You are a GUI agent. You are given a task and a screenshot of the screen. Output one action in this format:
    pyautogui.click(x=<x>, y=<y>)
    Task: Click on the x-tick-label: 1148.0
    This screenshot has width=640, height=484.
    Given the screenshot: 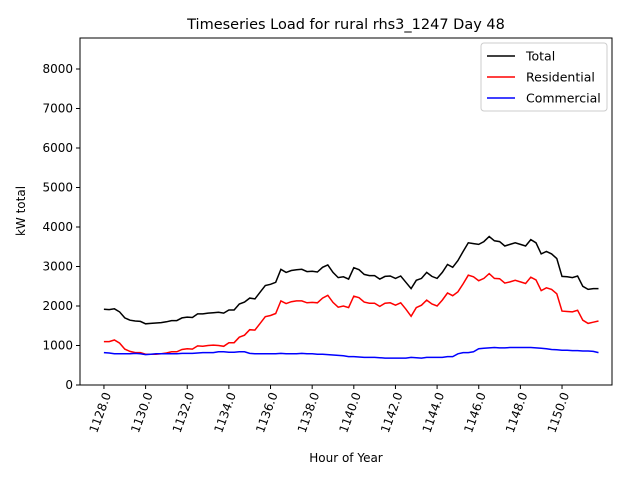 What is the action you would take?
    pyautogui.click(x=517, y=412)
    